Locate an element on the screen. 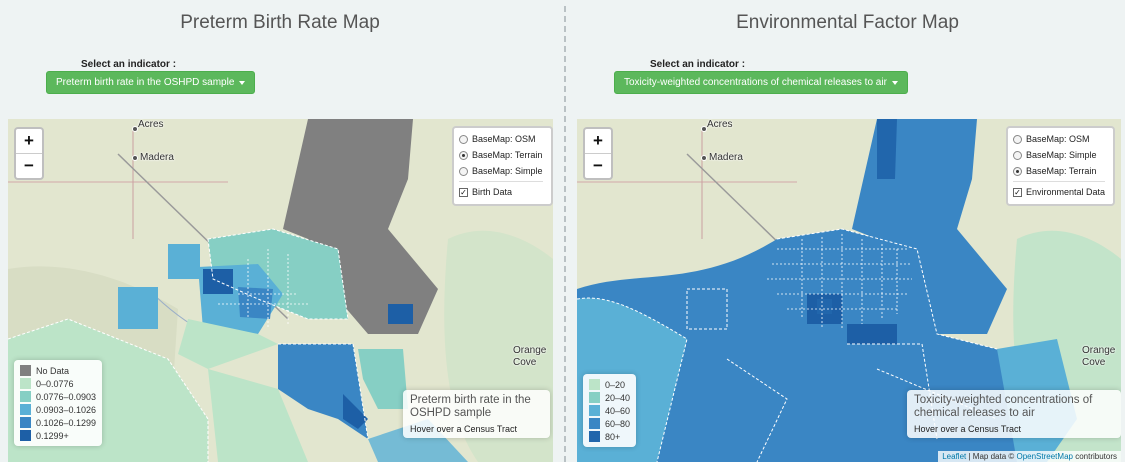  left-select-label: Select an indicator : is located at coordinates (129, 64).